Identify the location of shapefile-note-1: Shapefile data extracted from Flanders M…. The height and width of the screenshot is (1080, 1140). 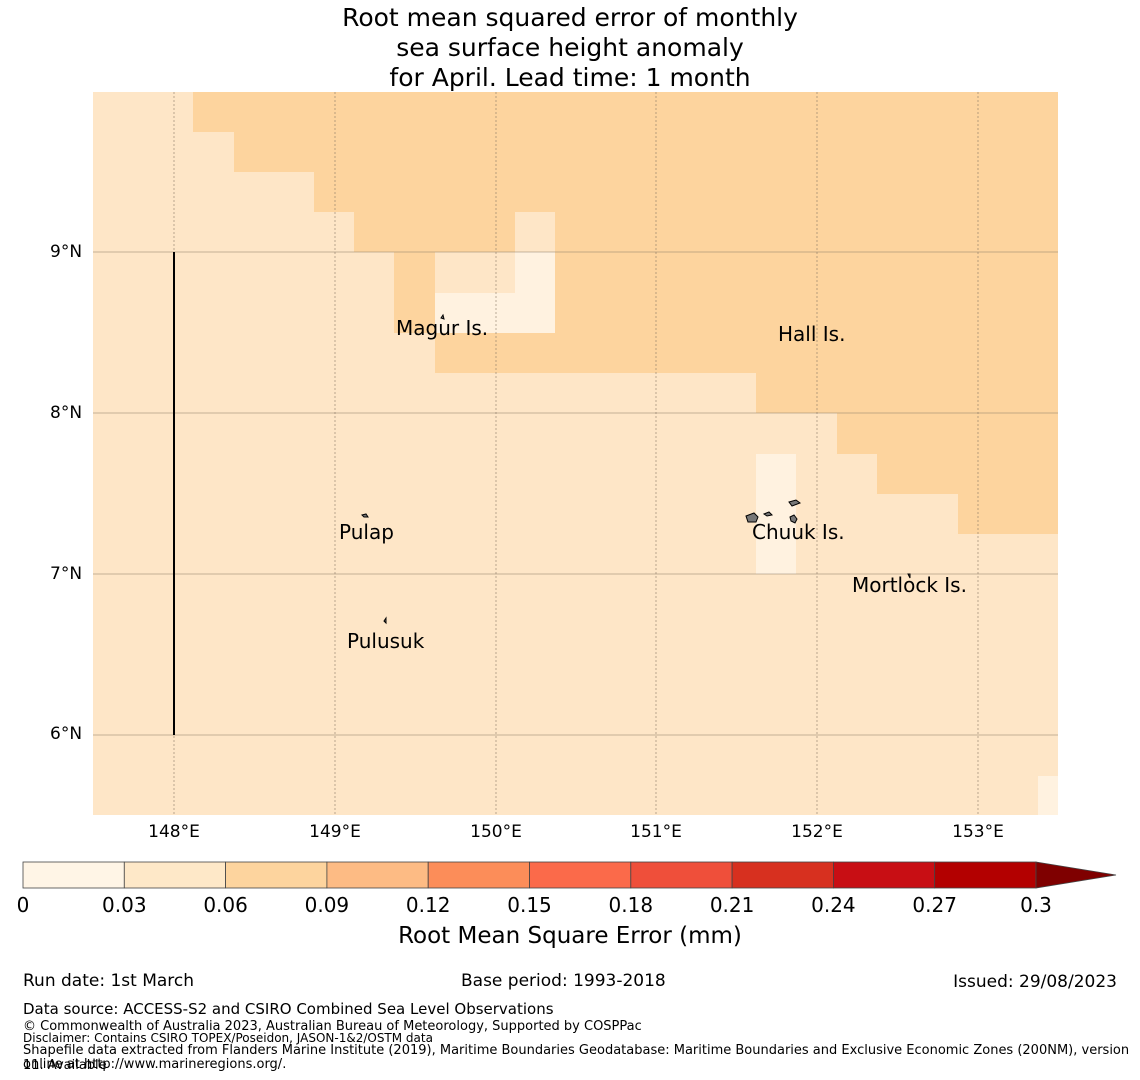
(576, 1058).